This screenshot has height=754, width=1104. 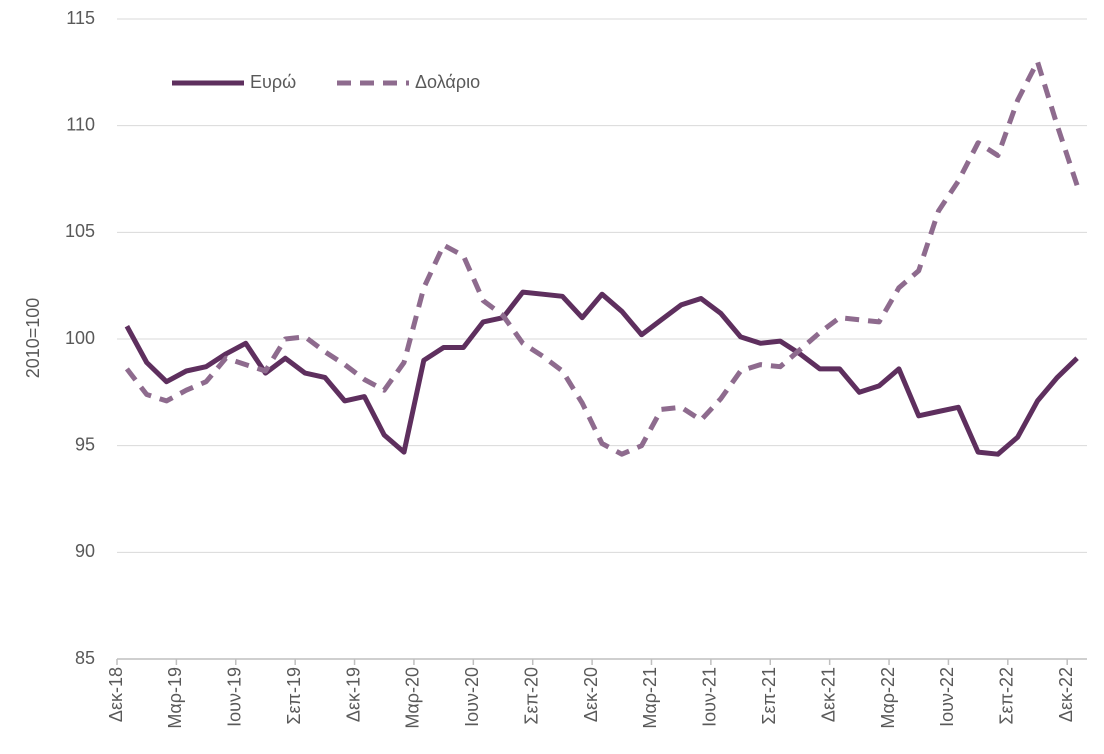 I want to click on x-tick-label: Ιουν-19, so click(x=235, y=697).